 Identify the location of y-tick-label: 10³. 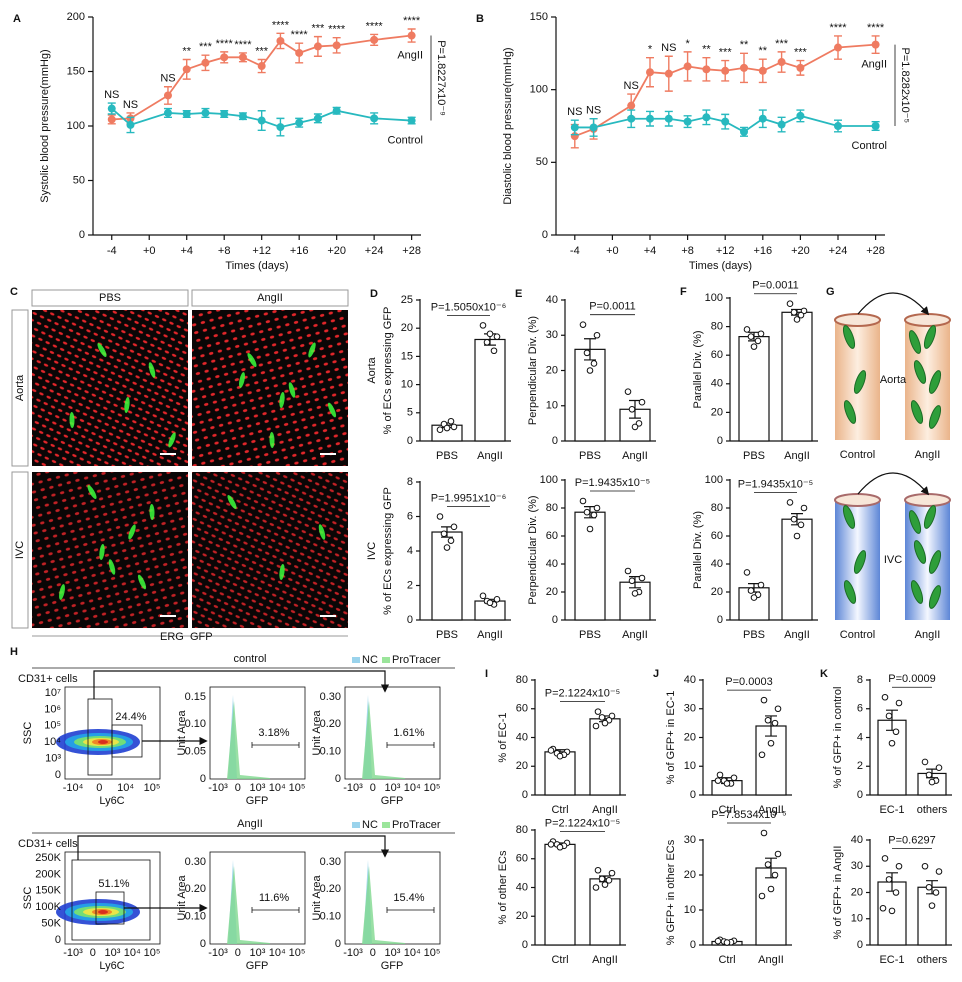
(53, 759).